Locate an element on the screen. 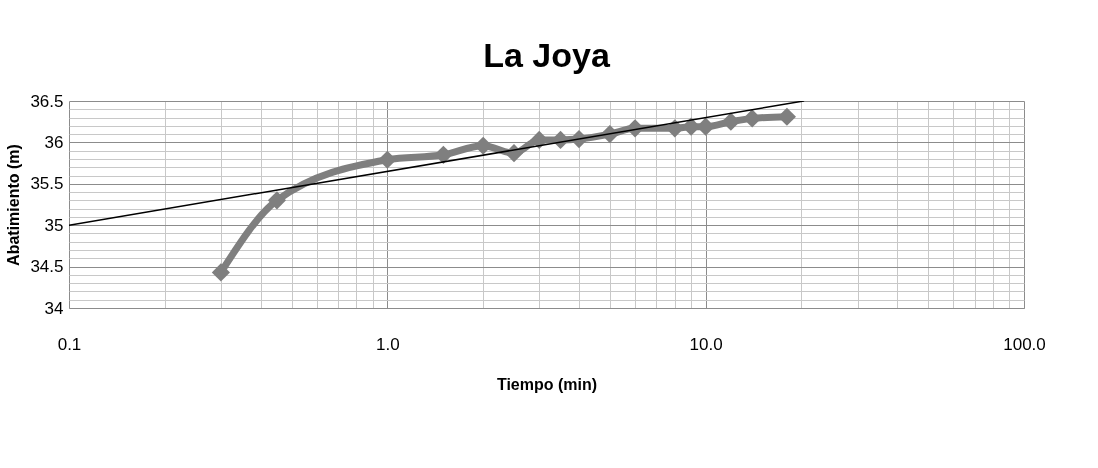 The width and height of the screenshot is (1098, 468). y-tick-label: 36 is located at coordinates (54, 142).